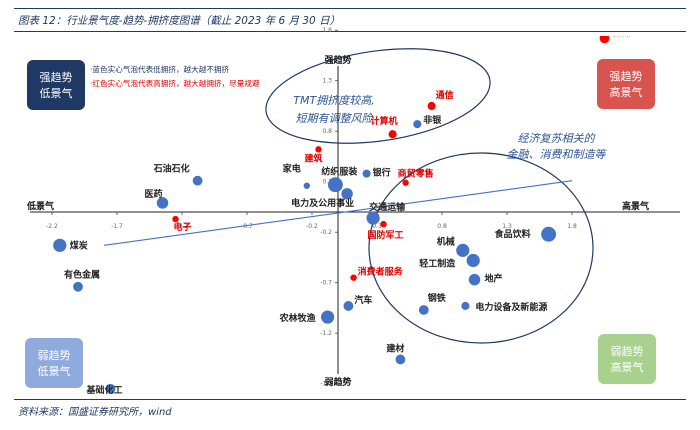 Image resolution: width=700 pixels, height=430 pixels. What do you see at coordinates (117, 226) in the screenshot?
I see `x-tick-label: -1.7` at bounding box center [117, 226].